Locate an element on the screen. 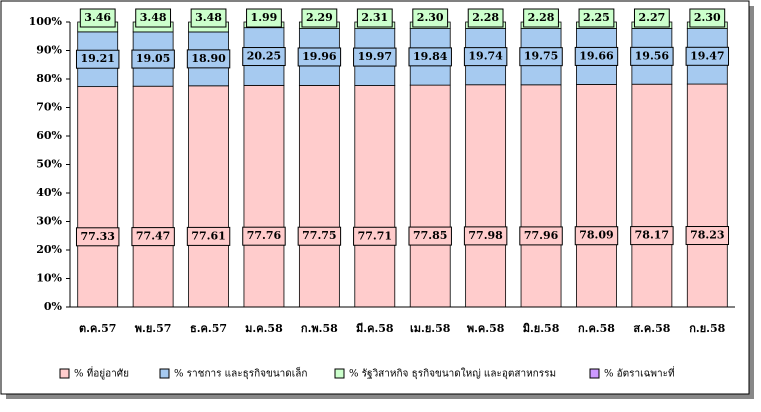 The width and height of the screenshot is (761, 412). value-label: 20.25 is located at coordinates (264, 56).